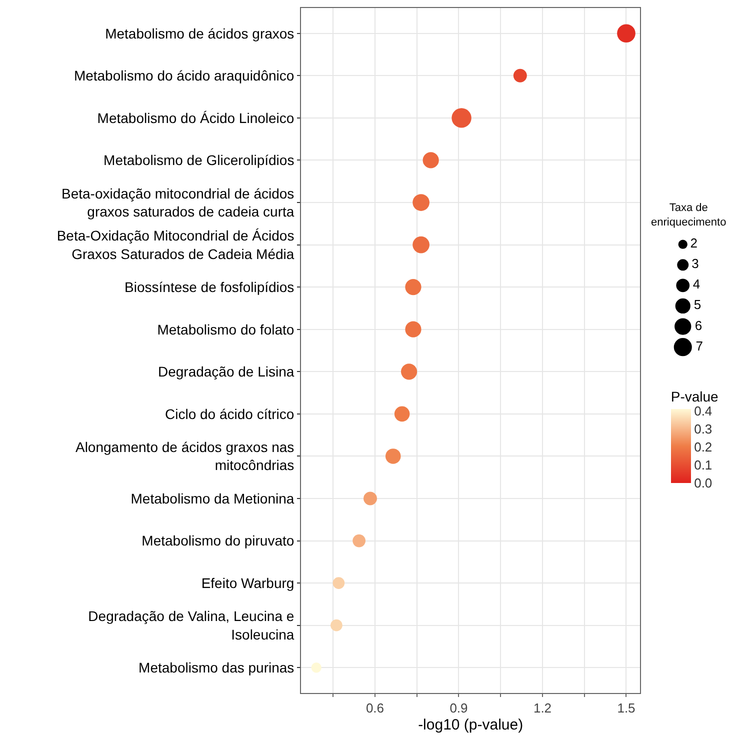 The image size is (742, 737). I want to click on y-tick-label: Metabolismo do folato, so click(225, 329).